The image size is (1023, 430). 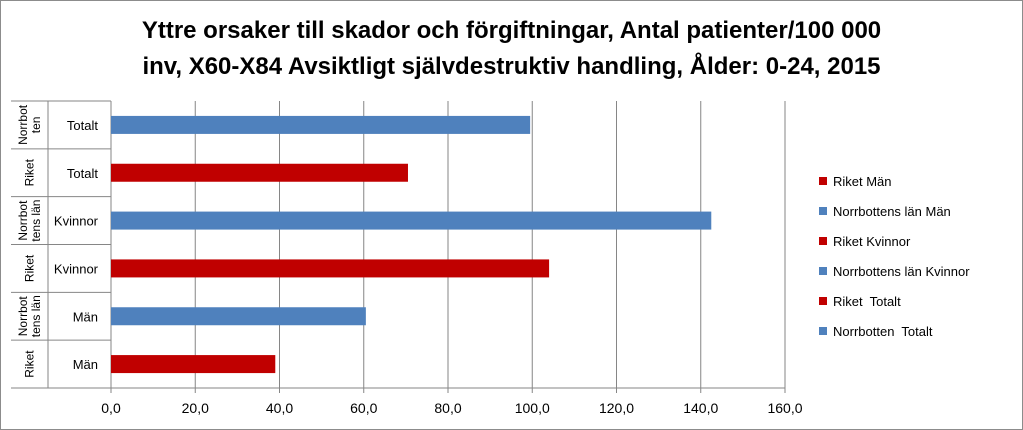 What do you see at coordinates (36, 125) in the screenshot?
I see `group-label-line: ten` at bounding box center [36, 125].